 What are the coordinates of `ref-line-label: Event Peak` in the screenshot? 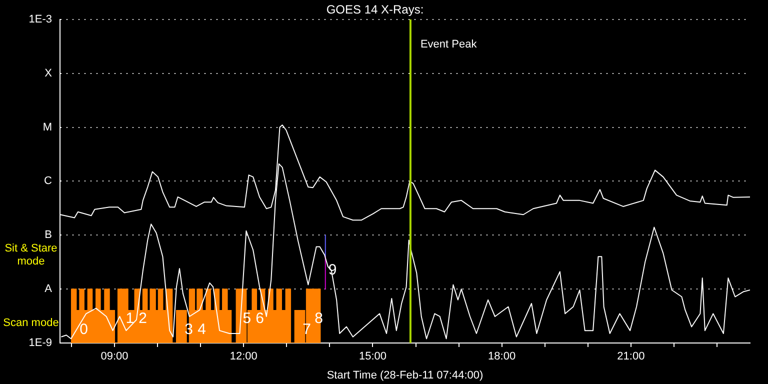 It's located at (449, 44).